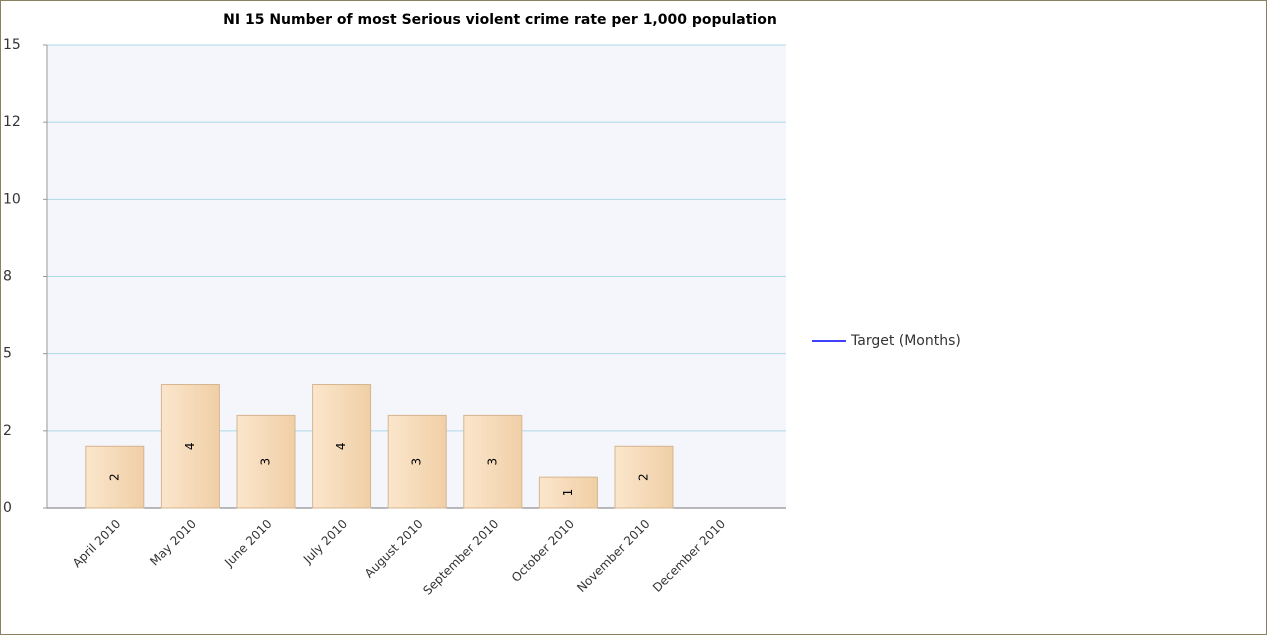 Image resolution: width=1267 pixels, height=635 pixels. What do you see at coordinates (7, 277) in the screenshot?
I see `y-tick-label: 8` at bounding box center [7, 277].